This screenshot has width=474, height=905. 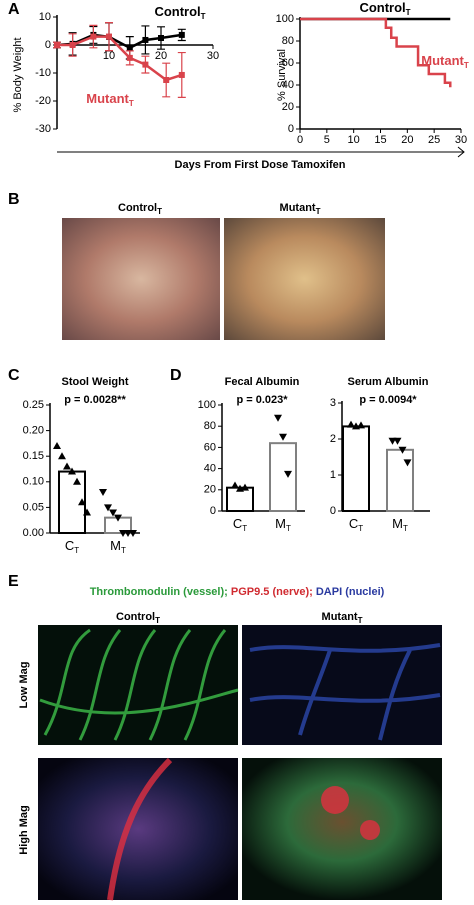 What do you see at coordinates (176, 375) in the screenshot?
I see `panel-label: D` at bounding box center [176, 375].